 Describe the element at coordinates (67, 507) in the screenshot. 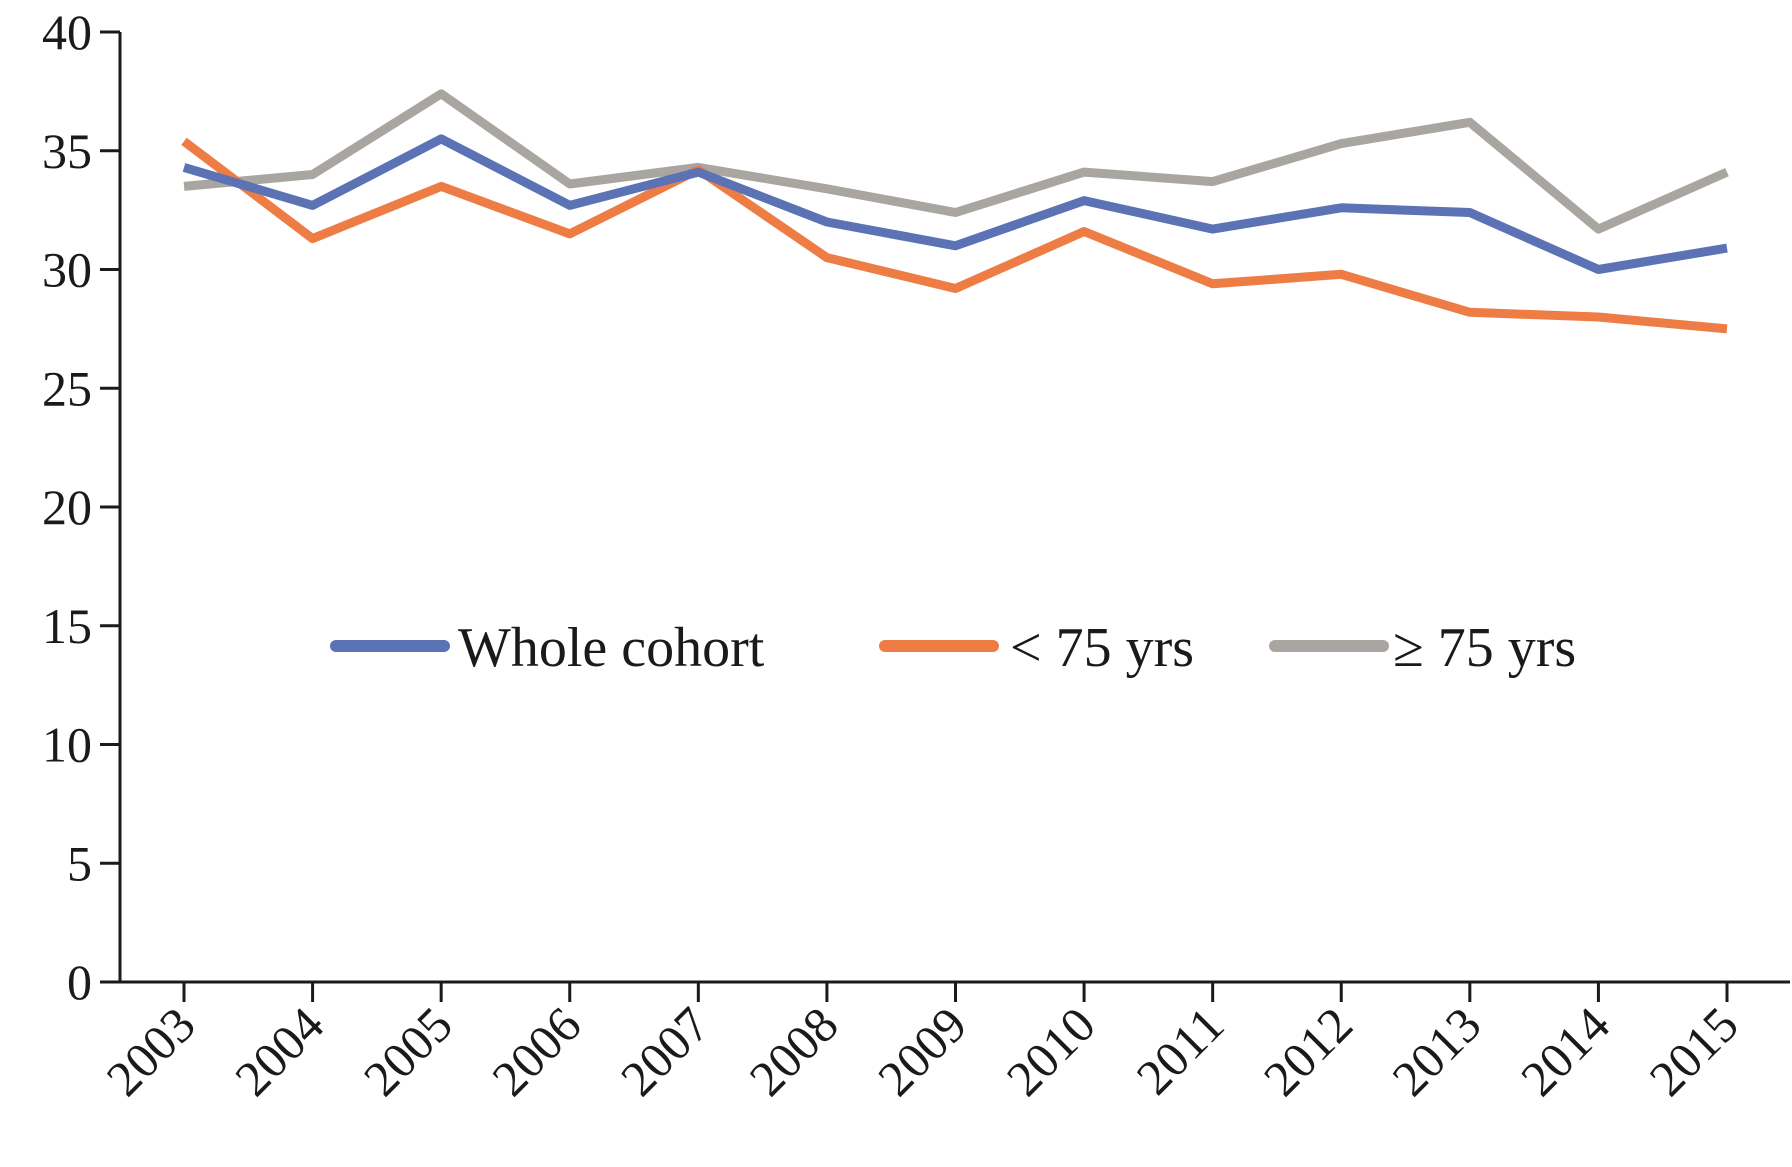

I see `y-tick-label: 20` at that location.